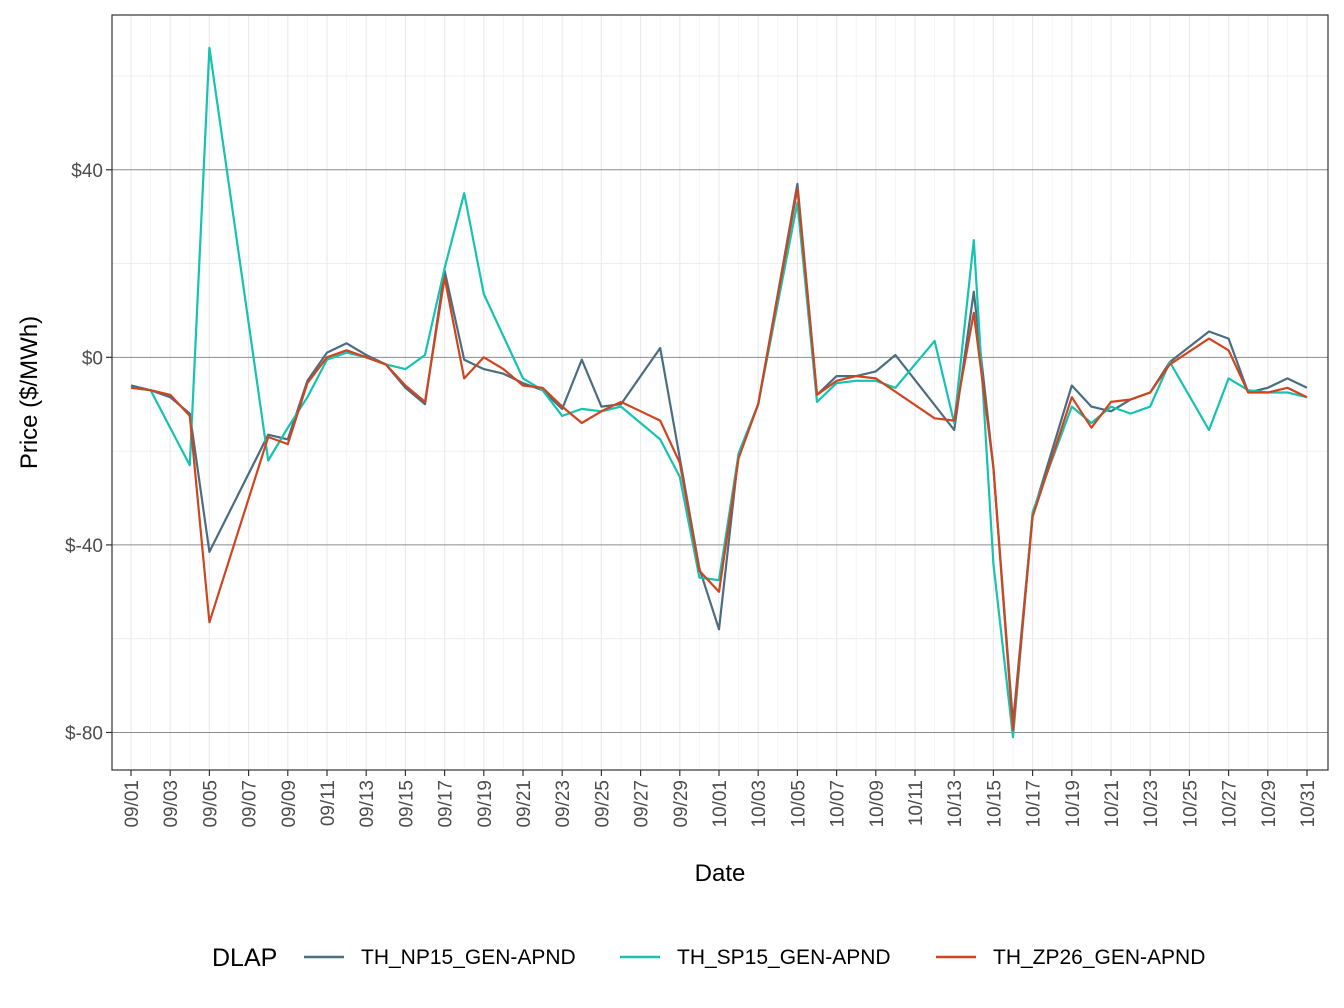 This screenshot has height=1008, width=1344. Describe the element at coordinates (328, 803) in the screenshot. I see `x-tick-label: 09/11` at that location.